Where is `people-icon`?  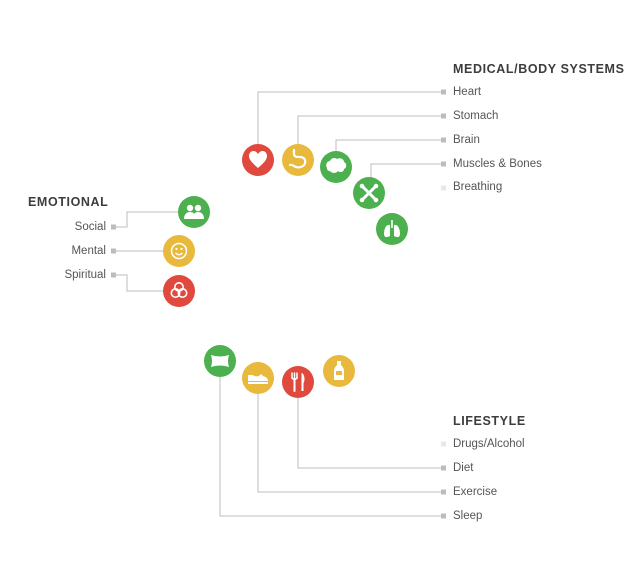 people-icon is located at coordinates (194, 212).